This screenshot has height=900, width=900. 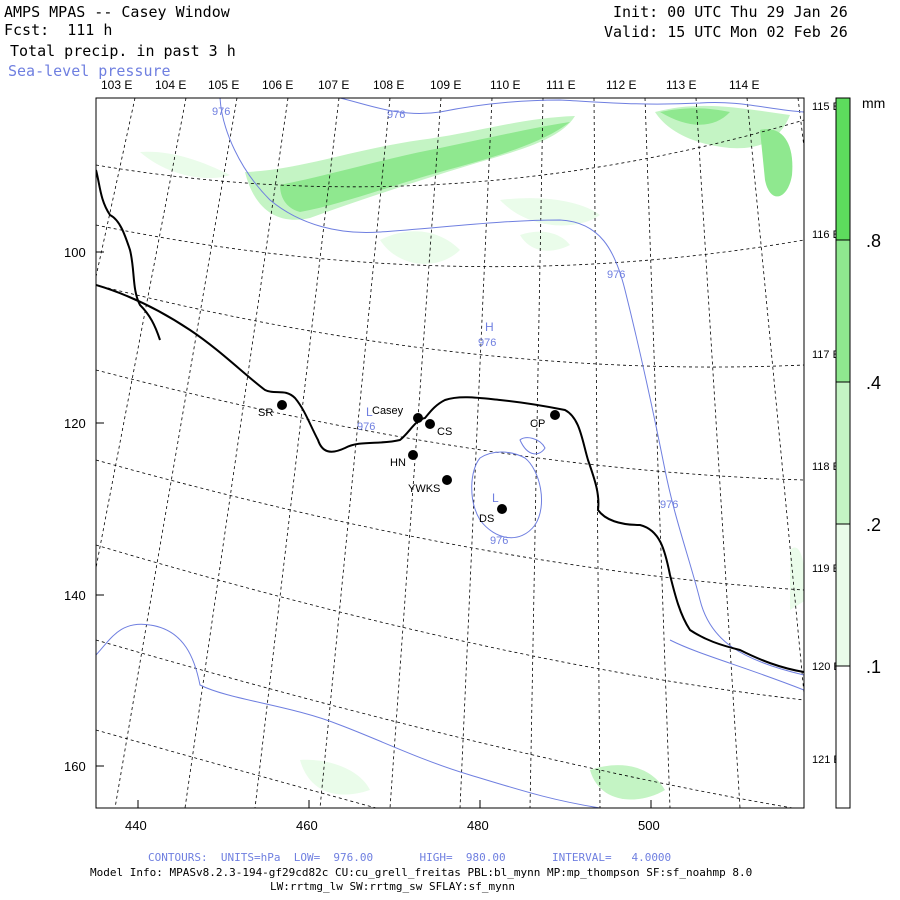 I want to click on high-pressure-center: H, so click(x=489, y=327).